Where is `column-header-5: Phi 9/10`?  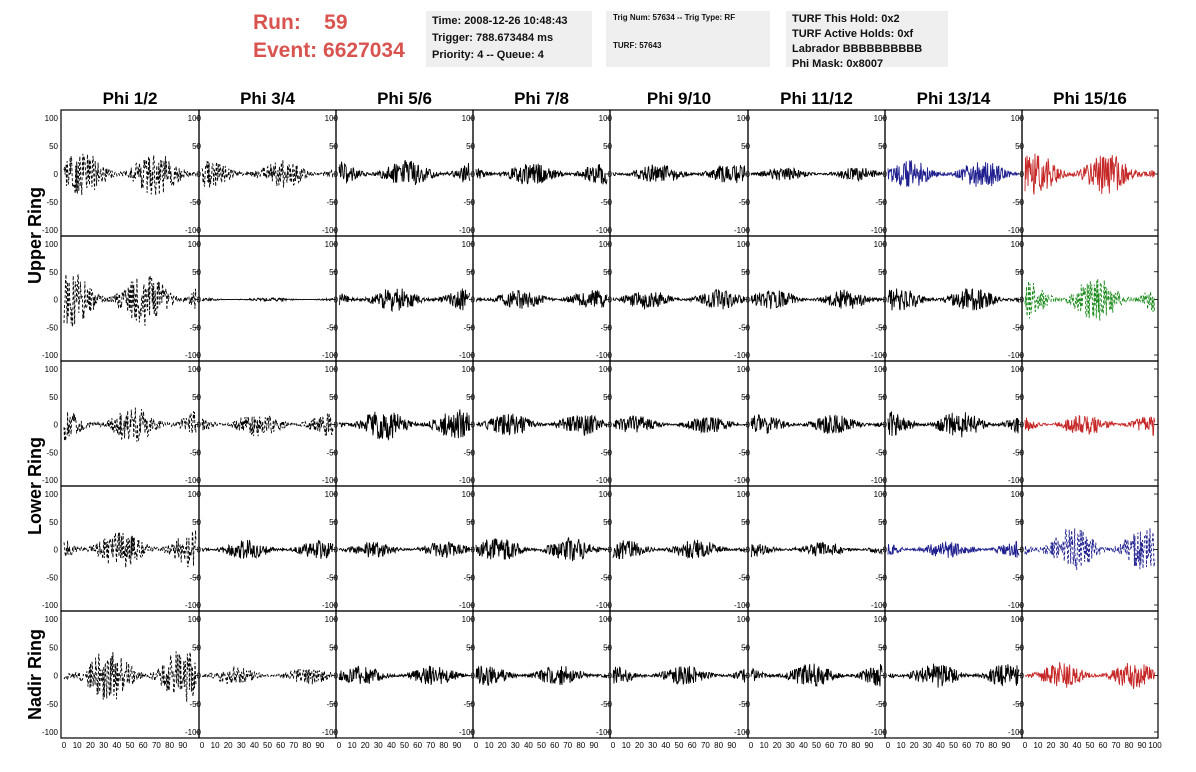 column-header-5: Phi 9/10 is located at coordinates (679, 98).